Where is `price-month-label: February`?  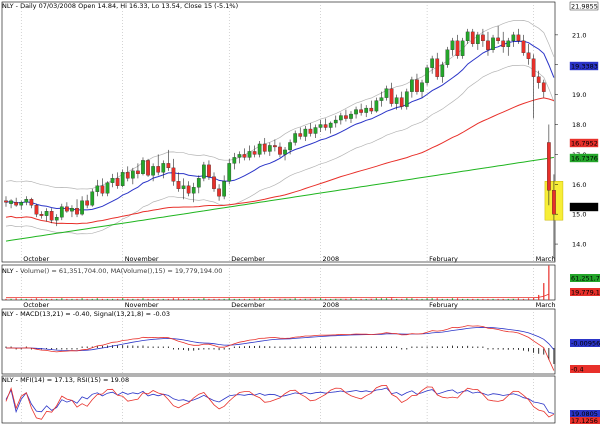 price-month-label: February is located at coordinates (443, 259).